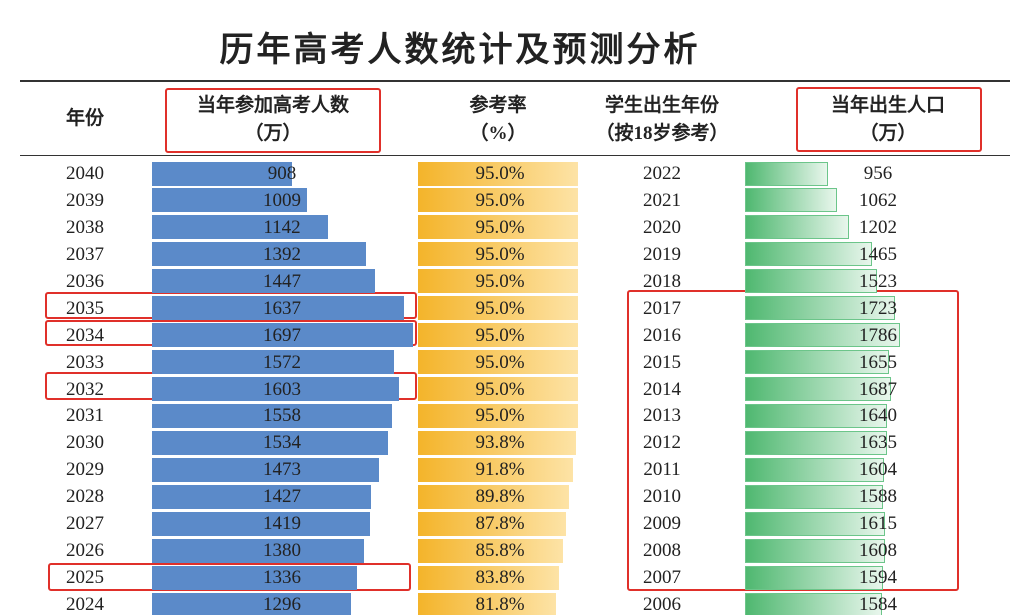 This screenshot has width=1028, height=615. I want to click on cell-value: 1603, so click(282, 389).